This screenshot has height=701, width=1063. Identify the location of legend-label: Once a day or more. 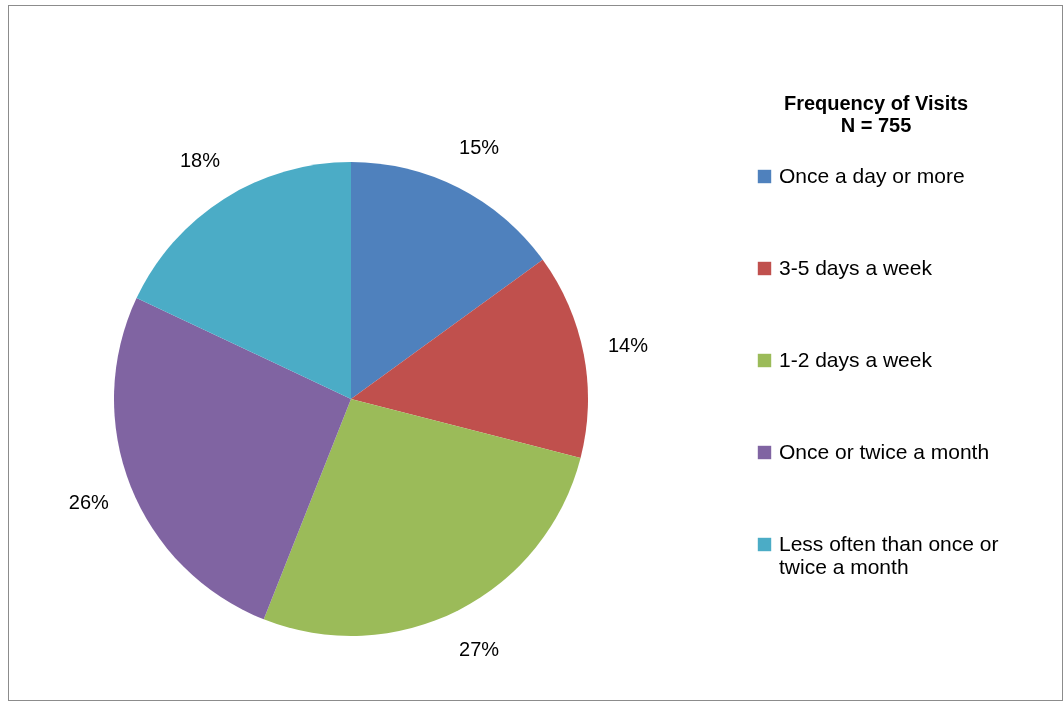
(872, 175).